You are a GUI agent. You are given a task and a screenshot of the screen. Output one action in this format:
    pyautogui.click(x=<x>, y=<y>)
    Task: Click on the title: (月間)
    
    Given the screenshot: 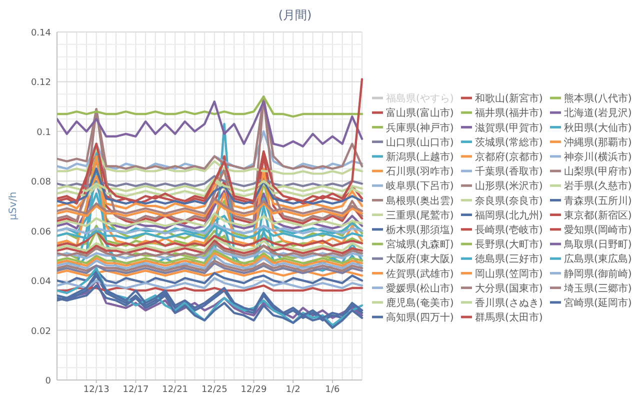 What is the action you would take?
    pyautogui.click(x=295, y=15)
    